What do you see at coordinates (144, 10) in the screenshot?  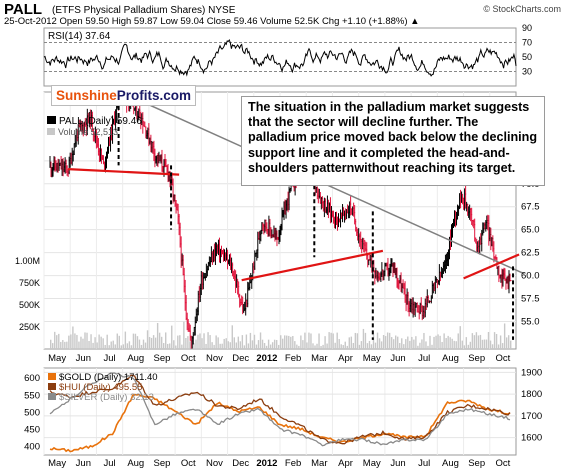 I see `chart-description: (ETFS Physical Palladium Shares) NYSE` at bounding box center [144, 10].